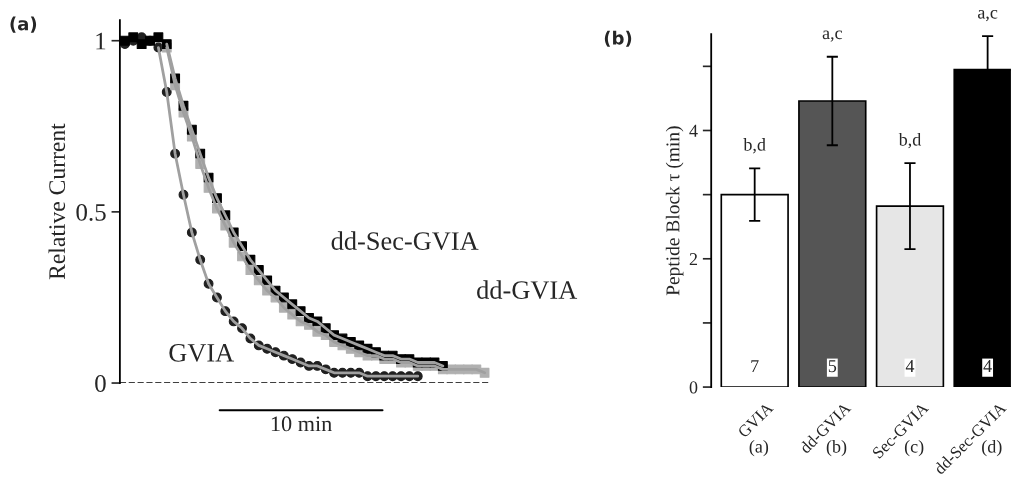 This screenshot has height=504, width=1016. Describe the element at coordinates (987, 15) in the screenshot. I see `text: a,c` at that location.